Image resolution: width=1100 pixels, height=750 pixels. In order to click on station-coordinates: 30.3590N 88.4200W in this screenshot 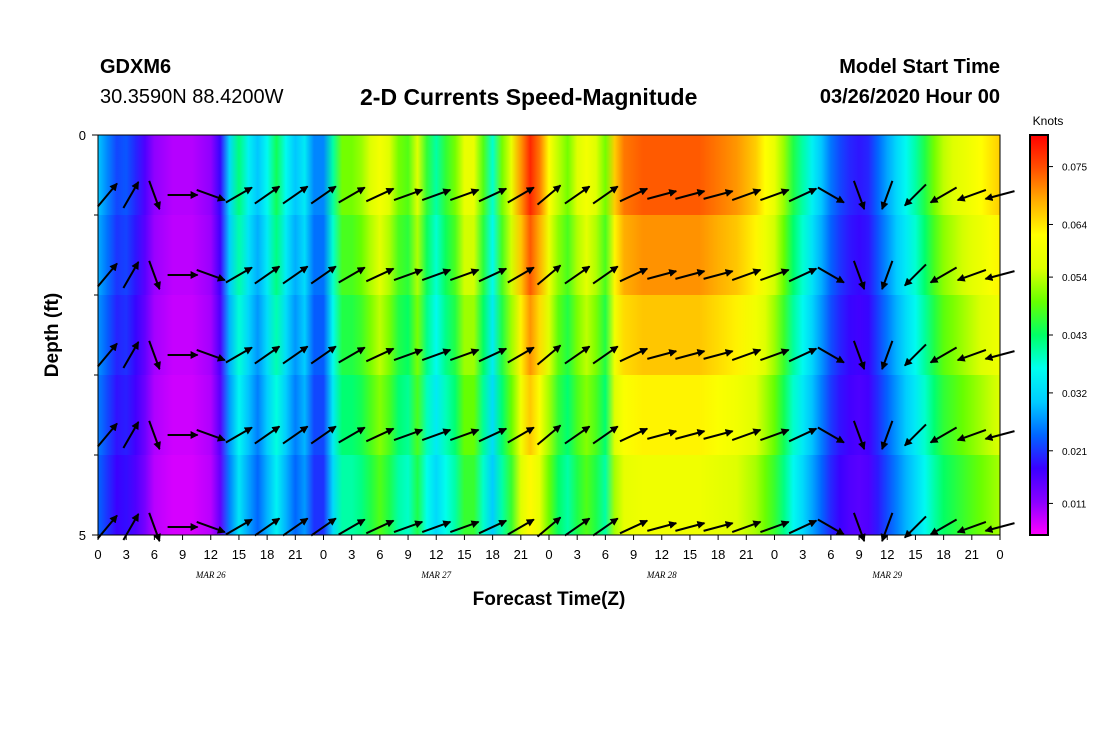, I will do `click(192, 97)`.